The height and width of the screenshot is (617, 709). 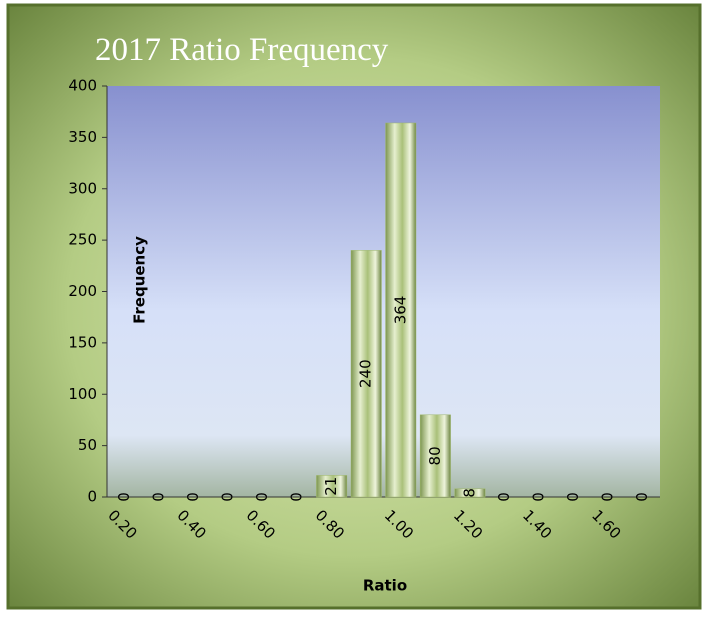 I want to click on y-tick-label: 300, so click(x=82, y=188).